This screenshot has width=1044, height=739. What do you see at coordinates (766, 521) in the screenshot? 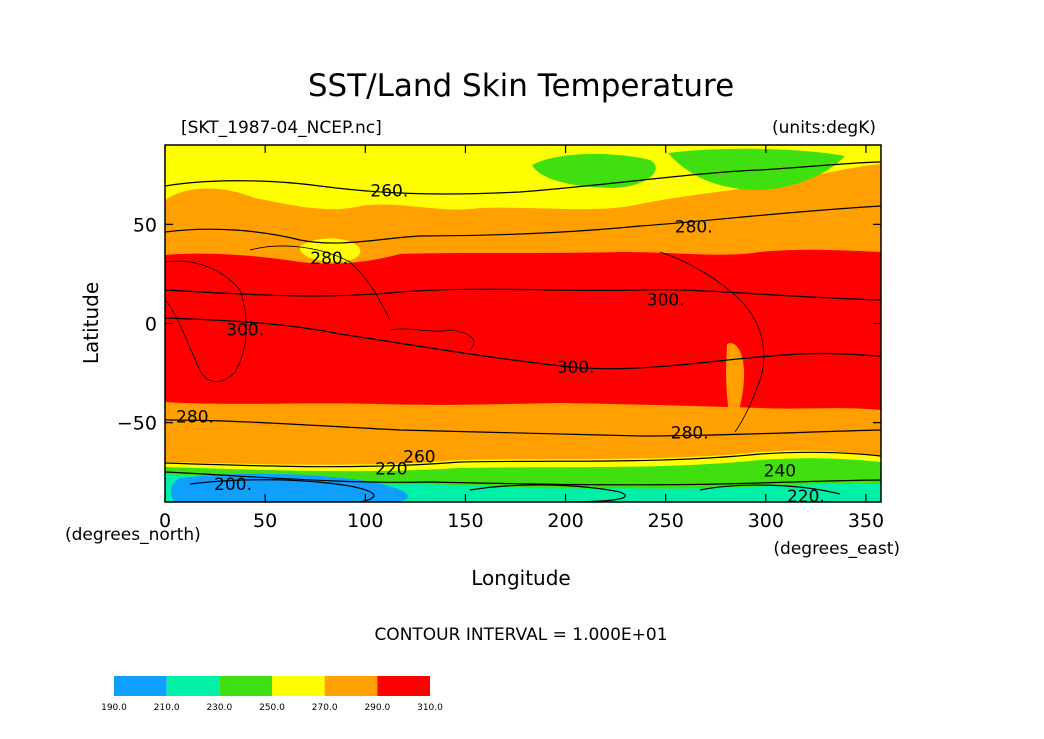
I see `x-tick-label: 300` at bounding box center [766, 521].